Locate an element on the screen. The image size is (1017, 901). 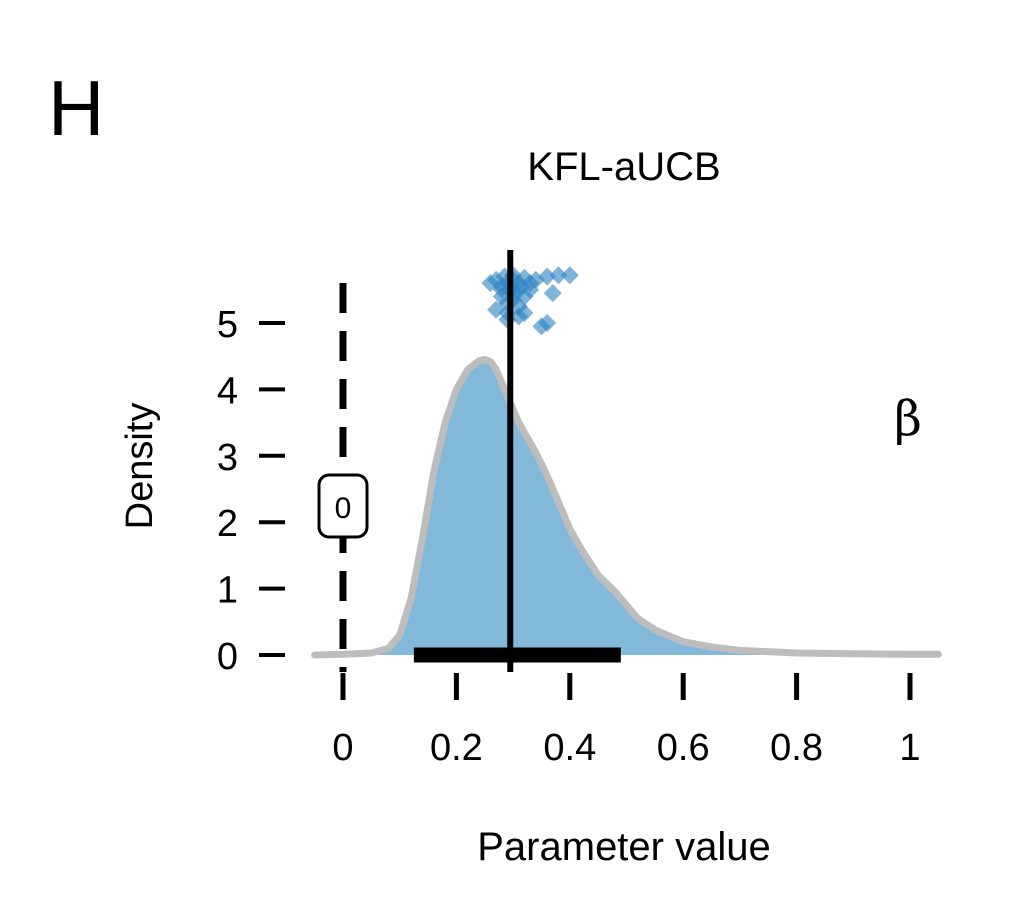
y-axis-label: Density is located at coordinates (140, 466).